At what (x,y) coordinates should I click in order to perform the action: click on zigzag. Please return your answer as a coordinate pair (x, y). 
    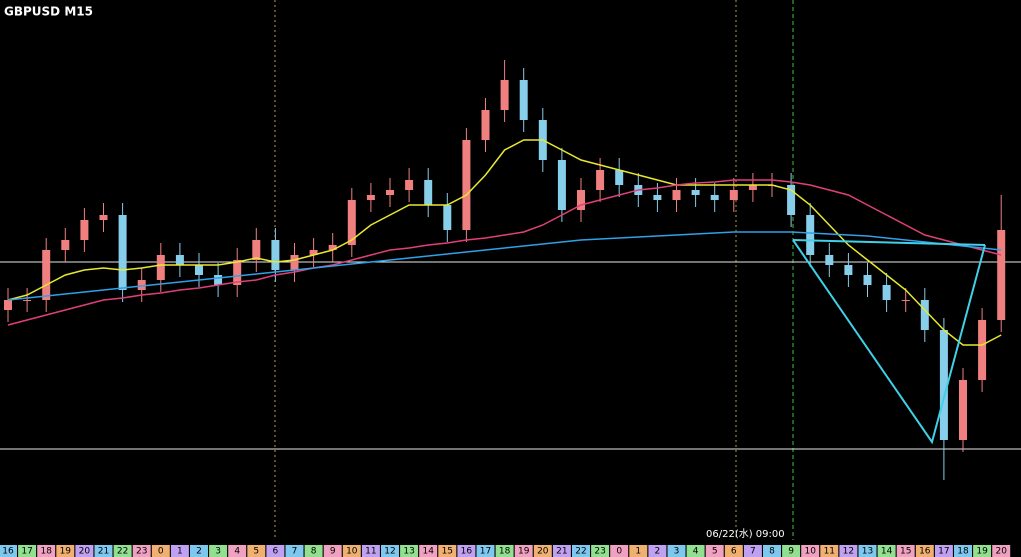
    Looking at the image, I should click on (889, 342).